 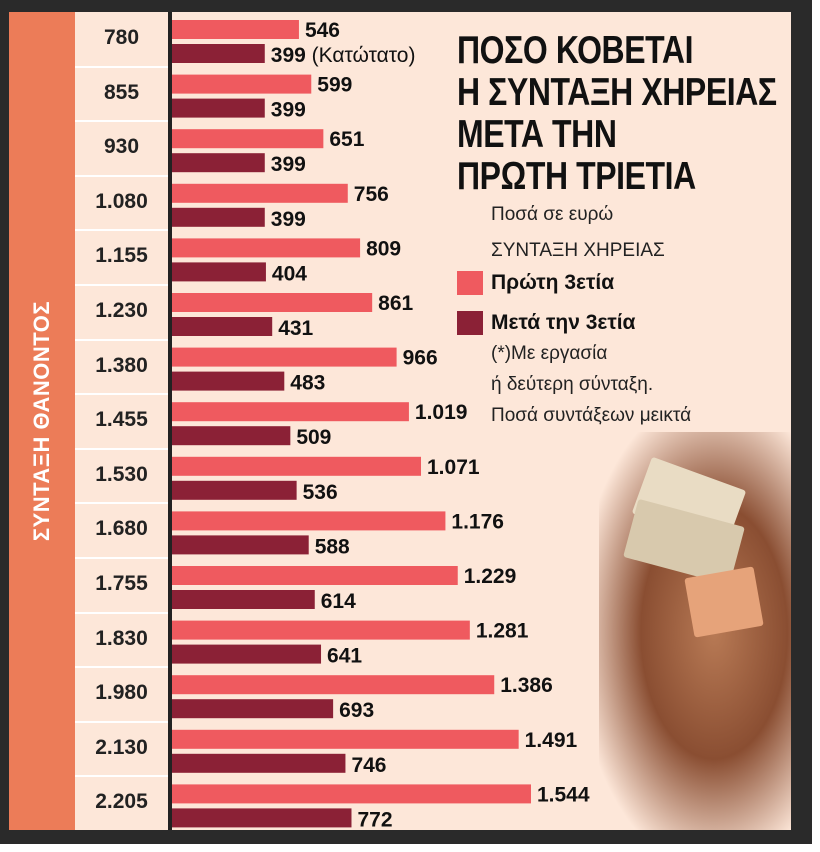 What do you see at coordinates (617, 92) in the screenshot?
I see `title-line-2: Η ΣΥΝΤΑΞΗ ΧΗΡΕΙΑΣ` at bounding box center [617, 92].